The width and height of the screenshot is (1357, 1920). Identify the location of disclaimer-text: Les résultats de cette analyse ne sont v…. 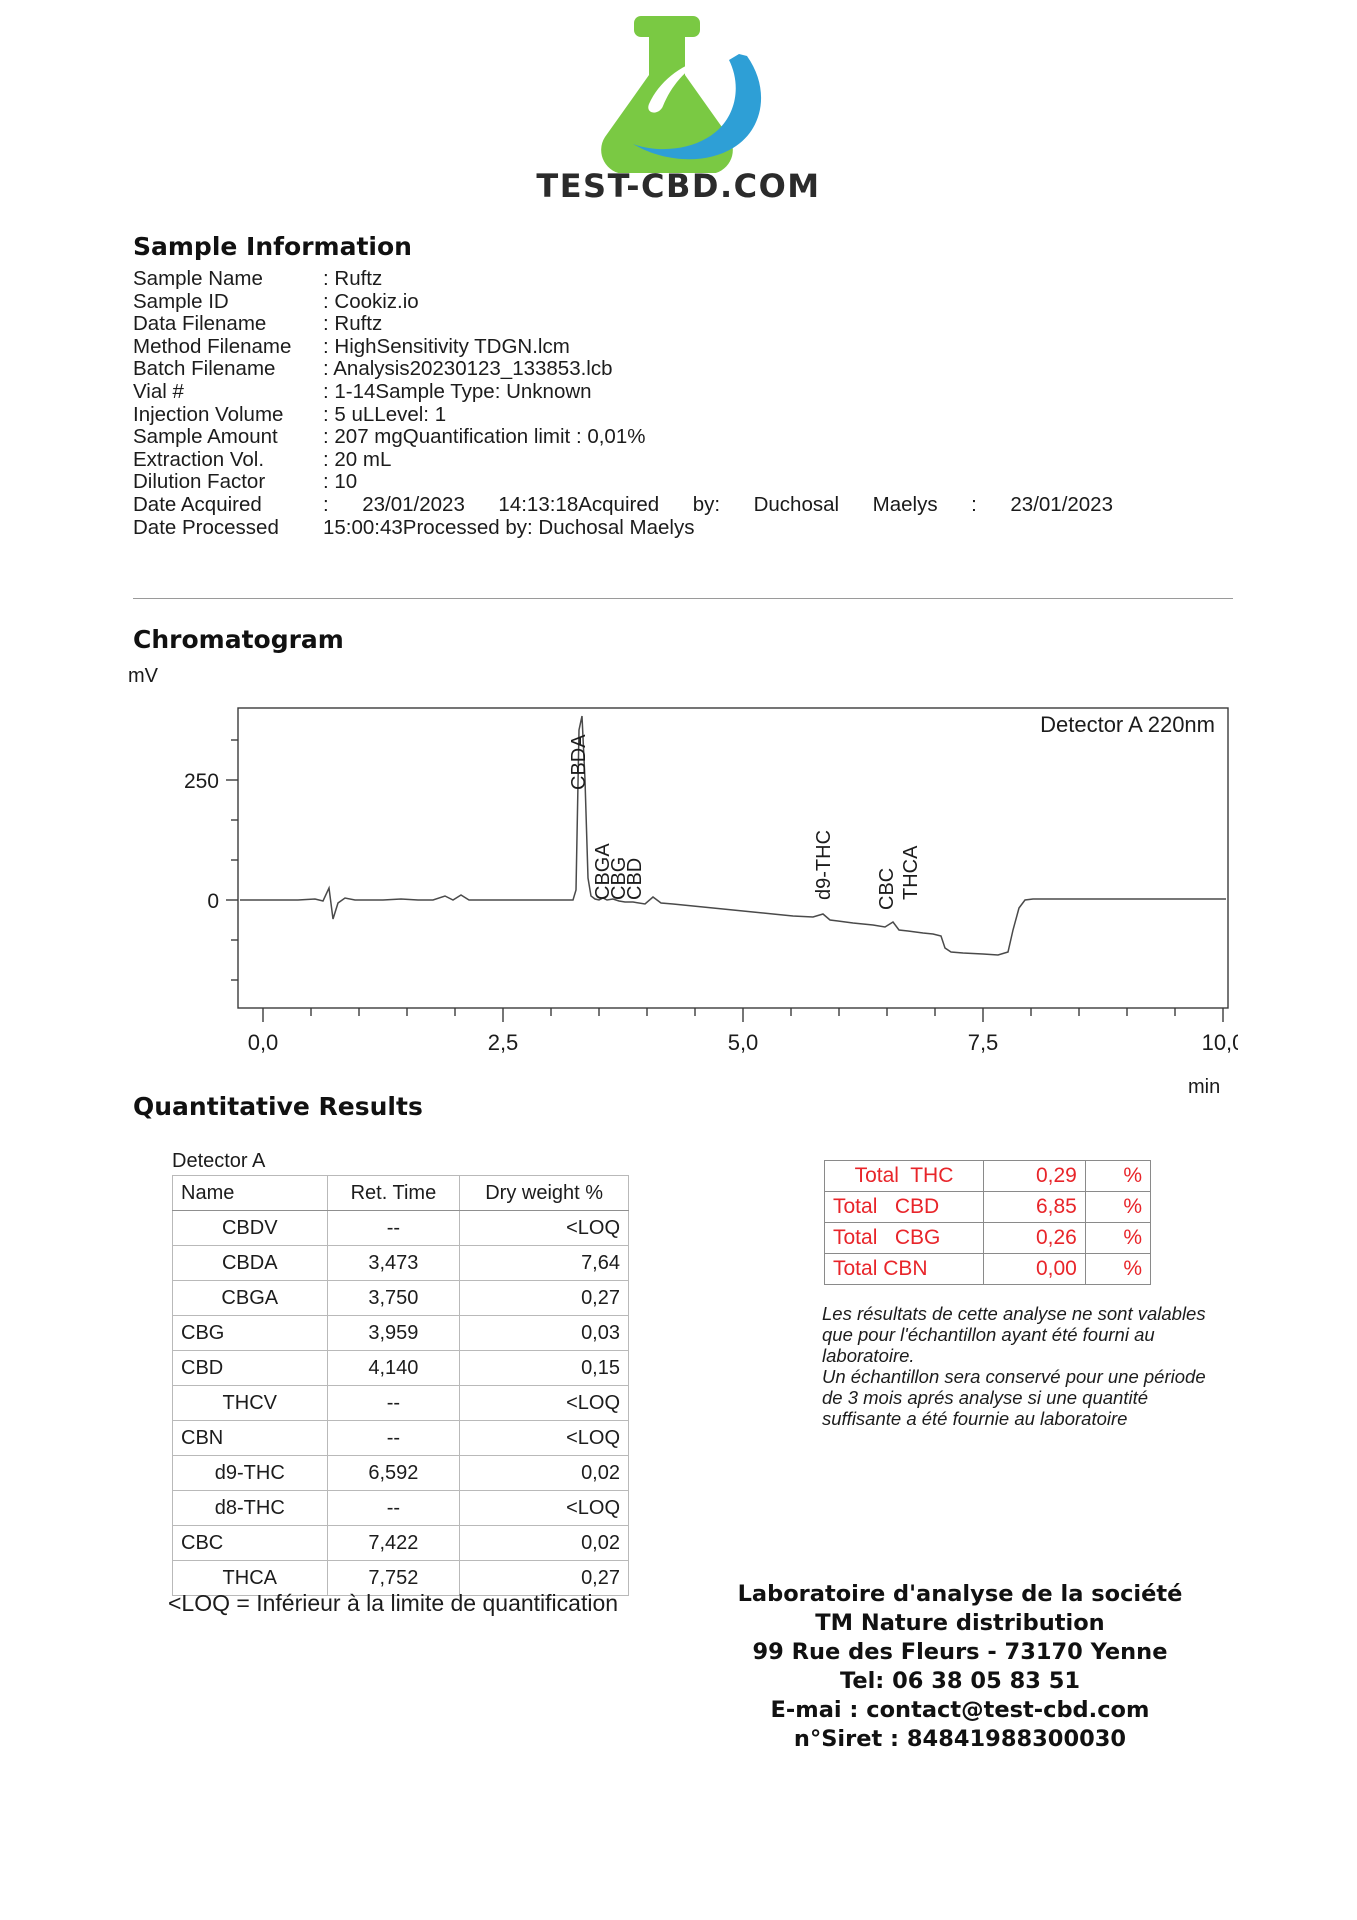
(1022, 1366).